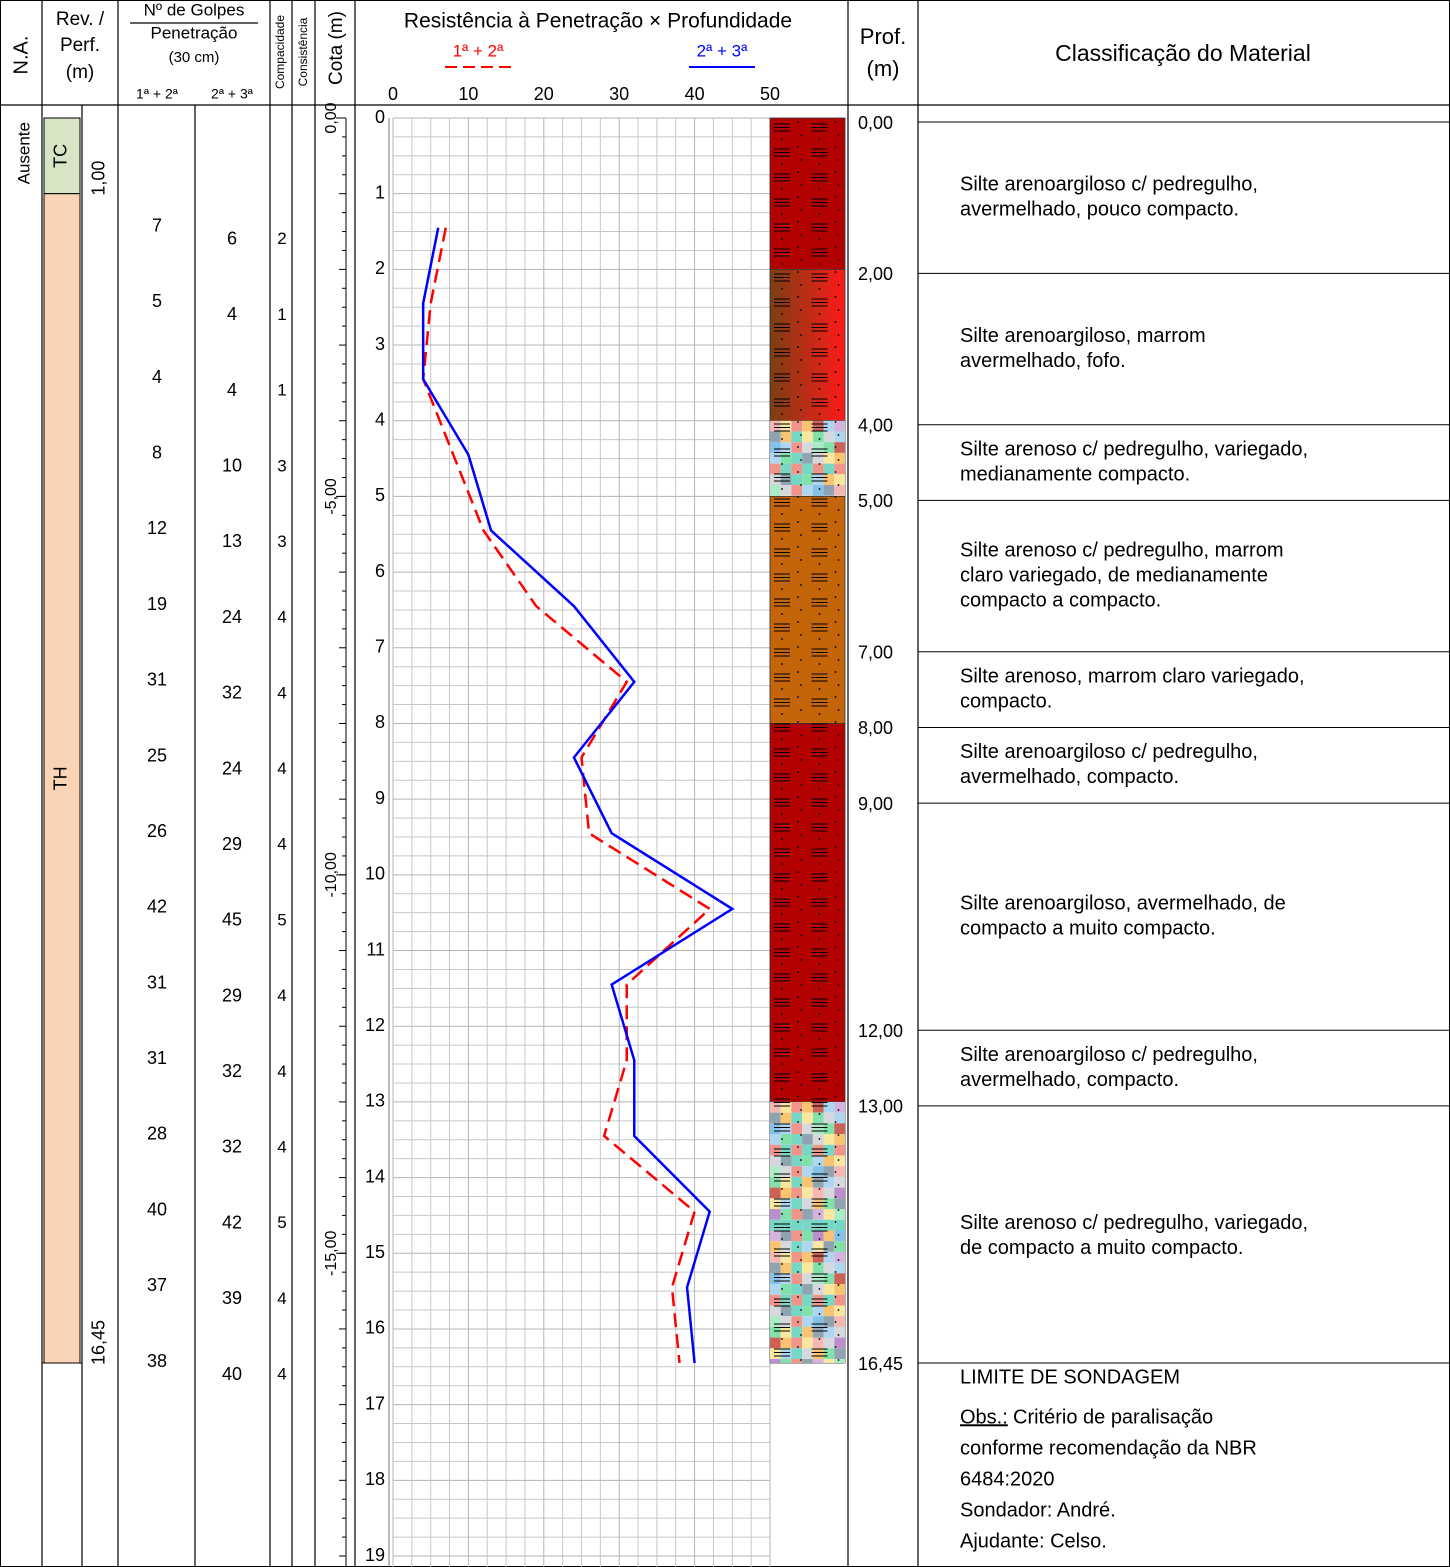 This screenshot has height=1567, width=1450. I want to click on legend-label: 1ª + 2ª, so click(479, 50).